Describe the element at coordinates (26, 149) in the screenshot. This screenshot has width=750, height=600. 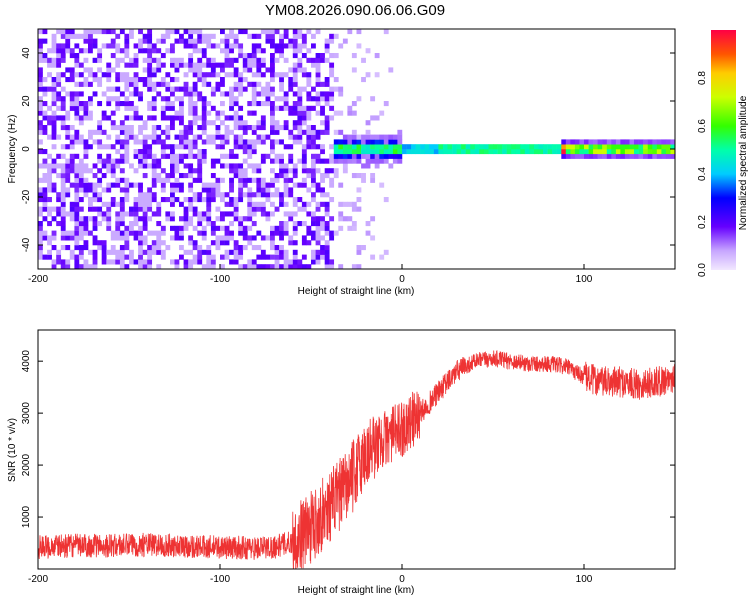
I see `spectrogram-y-tick-label: 0` at that location.